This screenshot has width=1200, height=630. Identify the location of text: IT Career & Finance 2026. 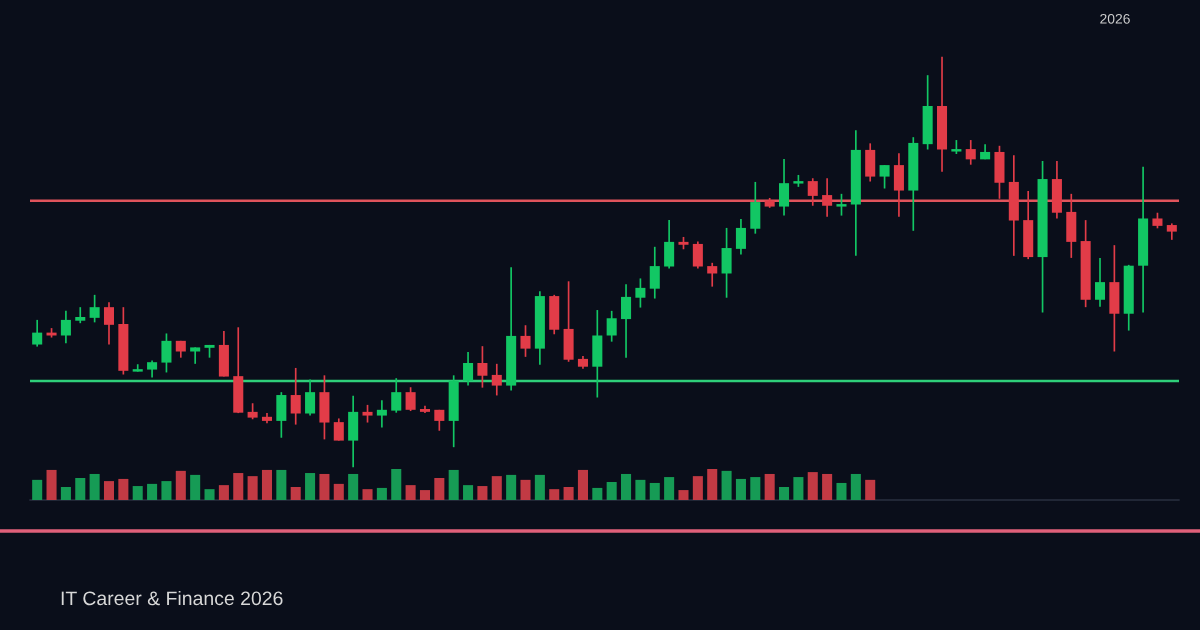
(172, 598).